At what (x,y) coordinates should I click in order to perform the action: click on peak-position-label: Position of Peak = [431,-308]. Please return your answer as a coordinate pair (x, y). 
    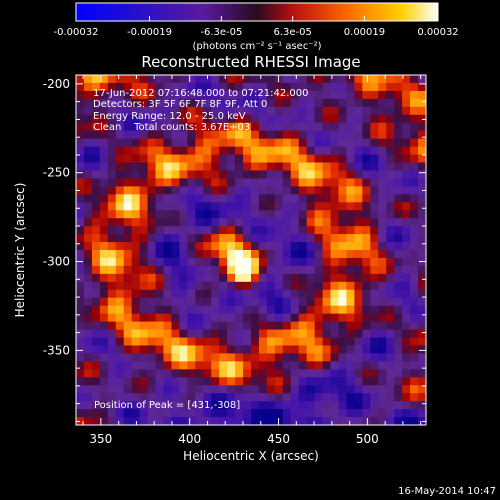
    Looking at the image, I should click on (167, 405).